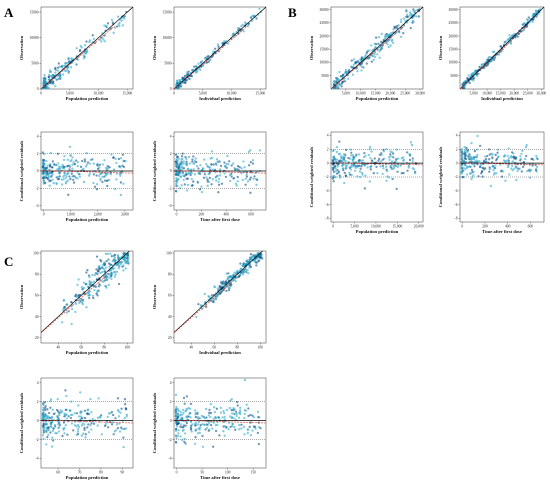 The image size is (550, 486). I want to click on x-axis-label: Population prediction, so click(87, 219).